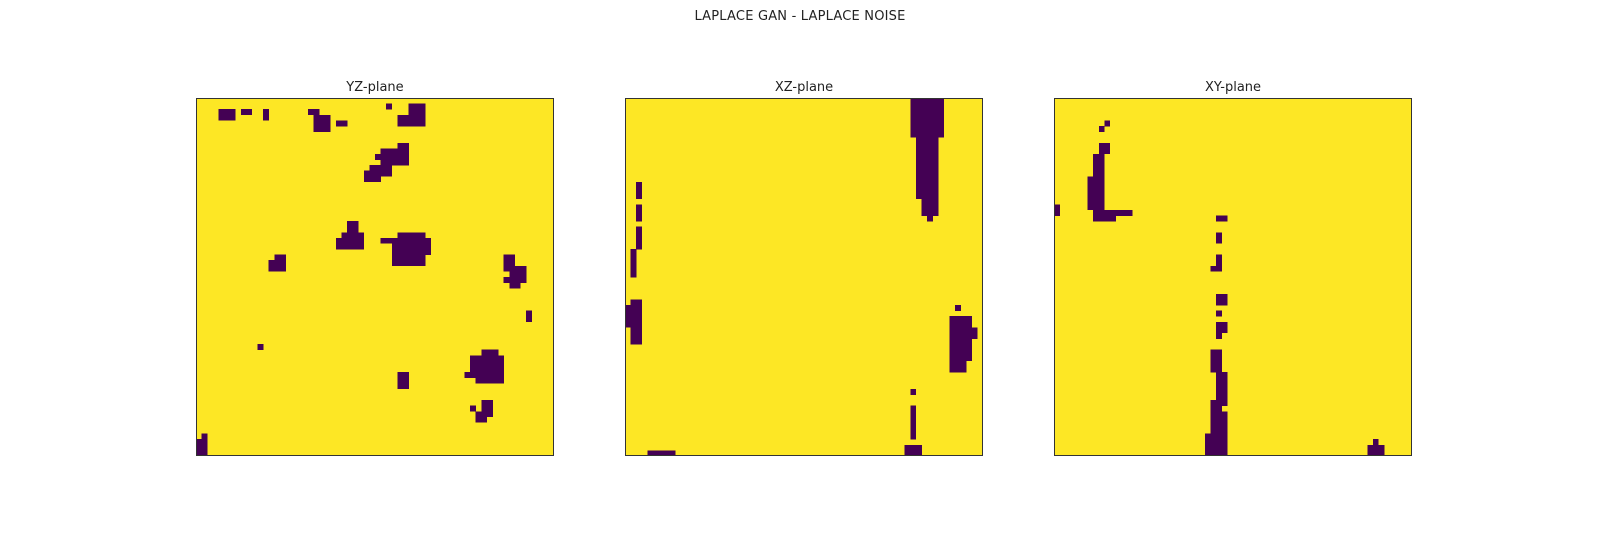 The height and width of the screenshot is (560, 1600). I want to click on figure-title: LAPLACE GAN - LAPLACE NOISE, so click(800, 16).